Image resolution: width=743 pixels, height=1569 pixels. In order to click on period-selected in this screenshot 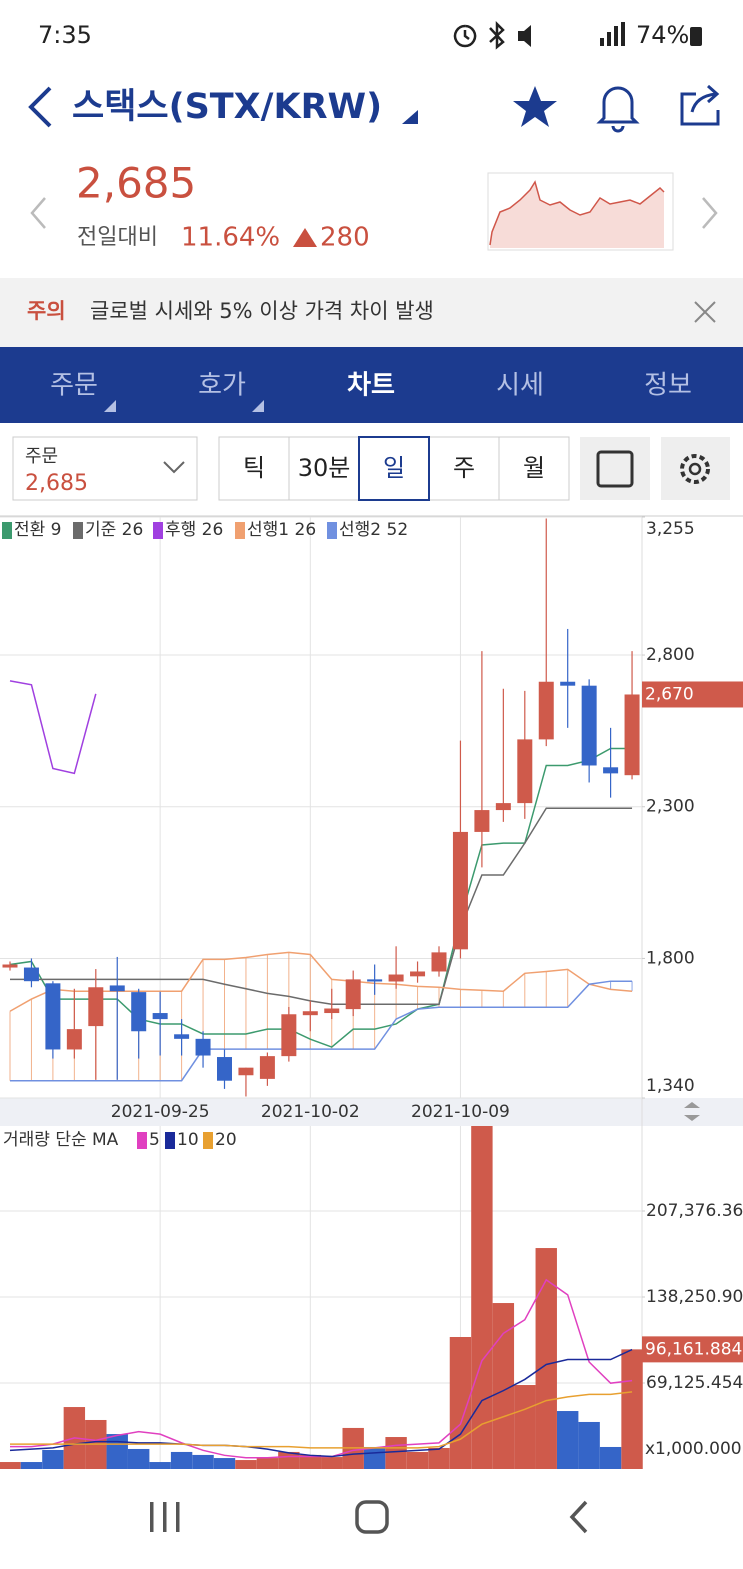, I will do `click(394, 468)`.